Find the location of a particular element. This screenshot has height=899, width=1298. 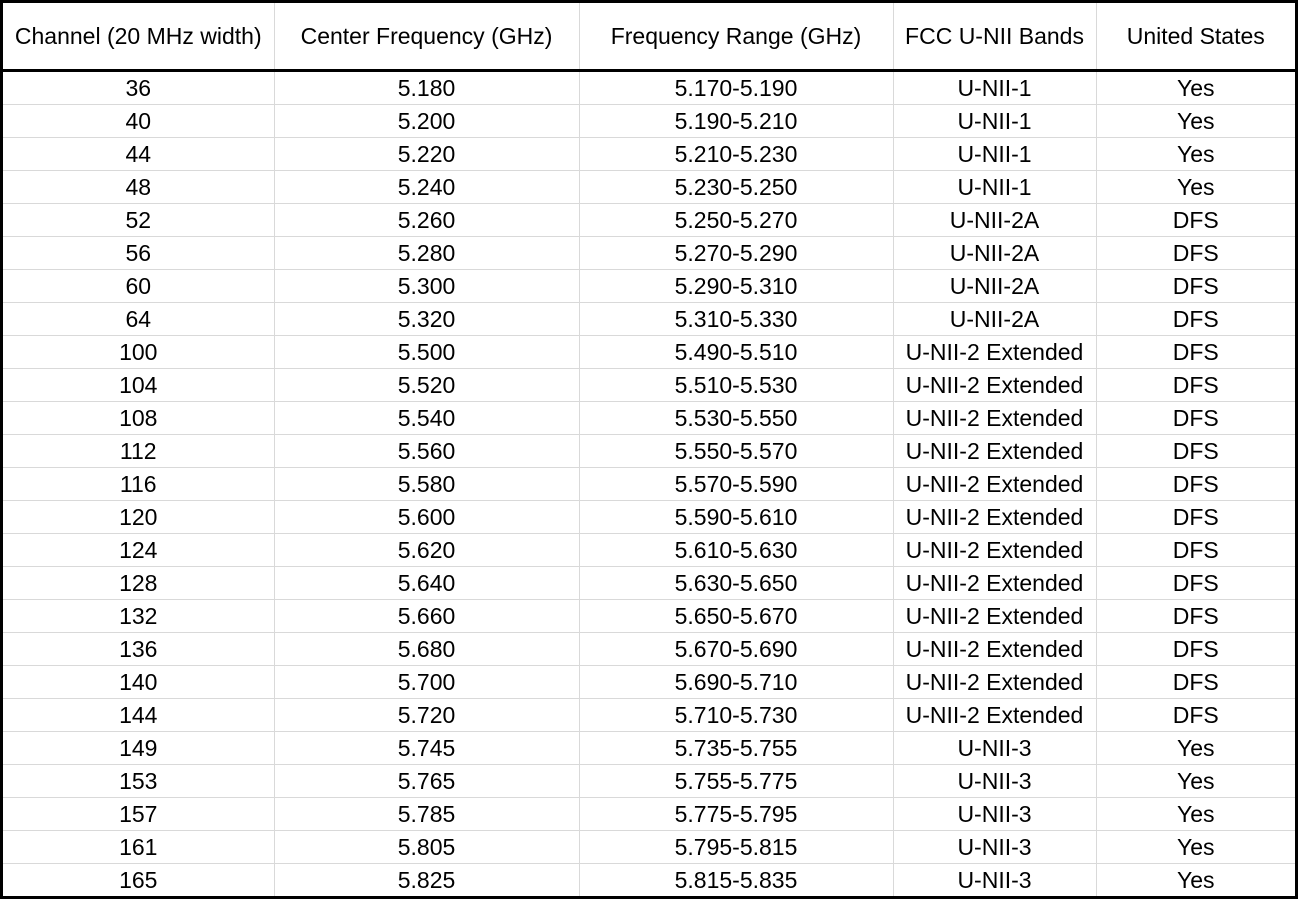

table-row: 116 5.580 5.570-5.590 U-NII-2 Extended DFS is located at coordinates (649, 484).